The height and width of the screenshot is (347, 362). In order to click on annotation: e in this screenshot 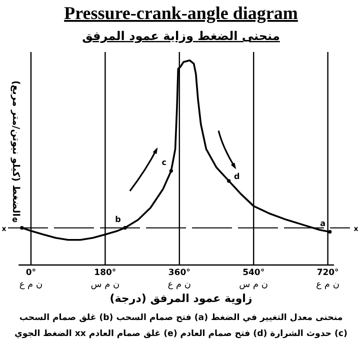, I will do `click(15, 219)`.